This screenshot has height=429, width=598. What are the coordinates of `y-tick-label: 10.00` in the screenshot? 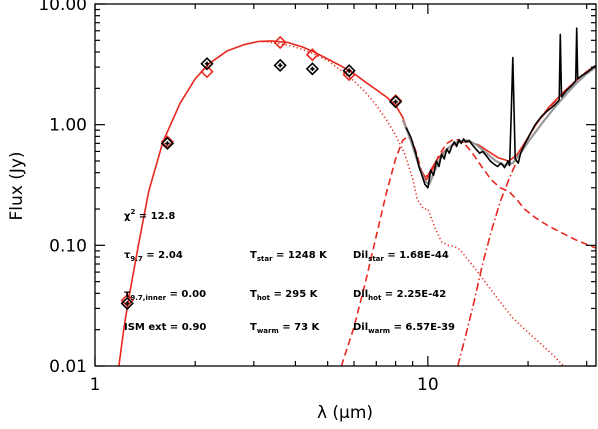 It's located at (62, 7).